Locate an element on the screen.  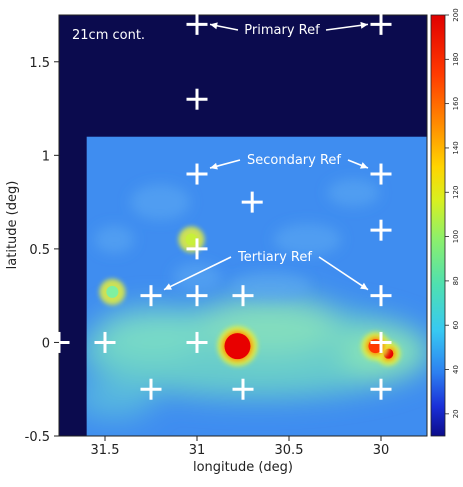
colorbar-tick: 140 is located at coordinates (452, 148).